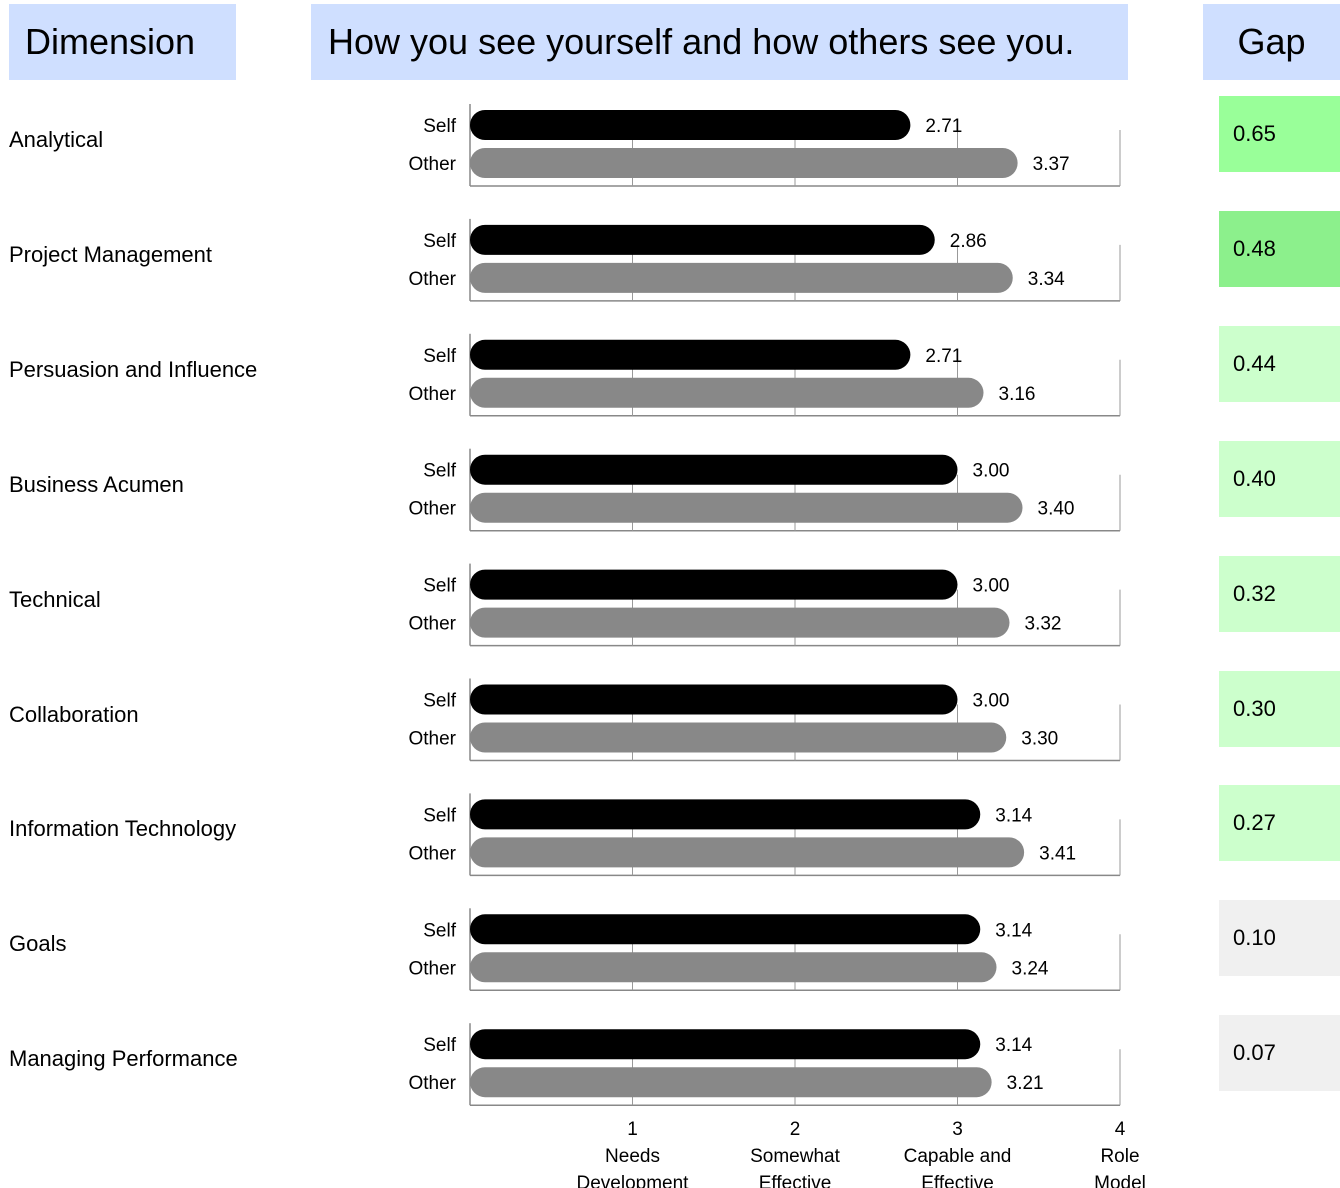 This screenshot has width=1340, height=1188. What do you see at coordinates (1279, 938) in the screenshot?
I see `gap-value: 0.10` at bounding box center [1279, 938].